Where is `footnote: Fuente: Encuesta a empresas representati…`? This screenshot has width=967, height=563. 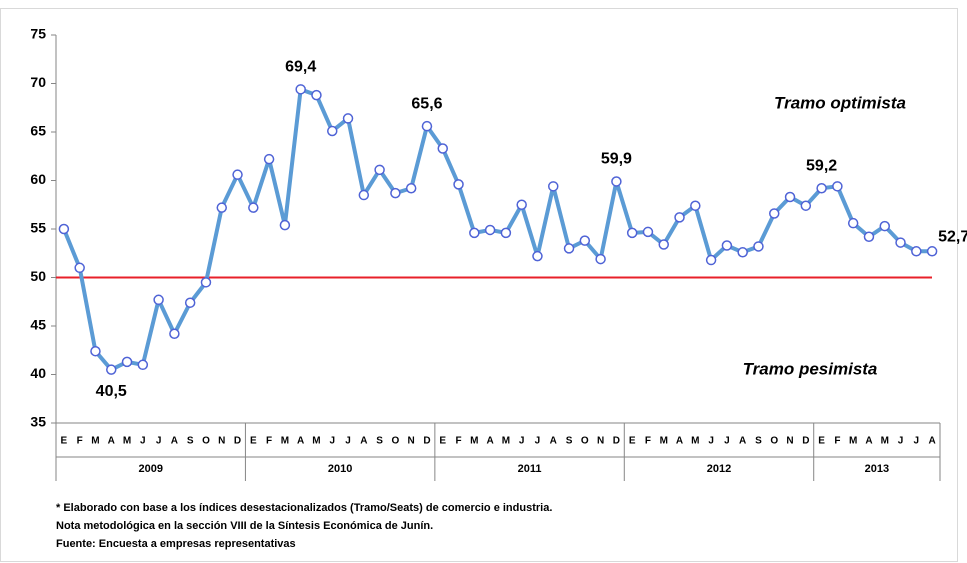
footnote: Fuente: Encuesta a empresas representati… is located at coordinates (176, 544).